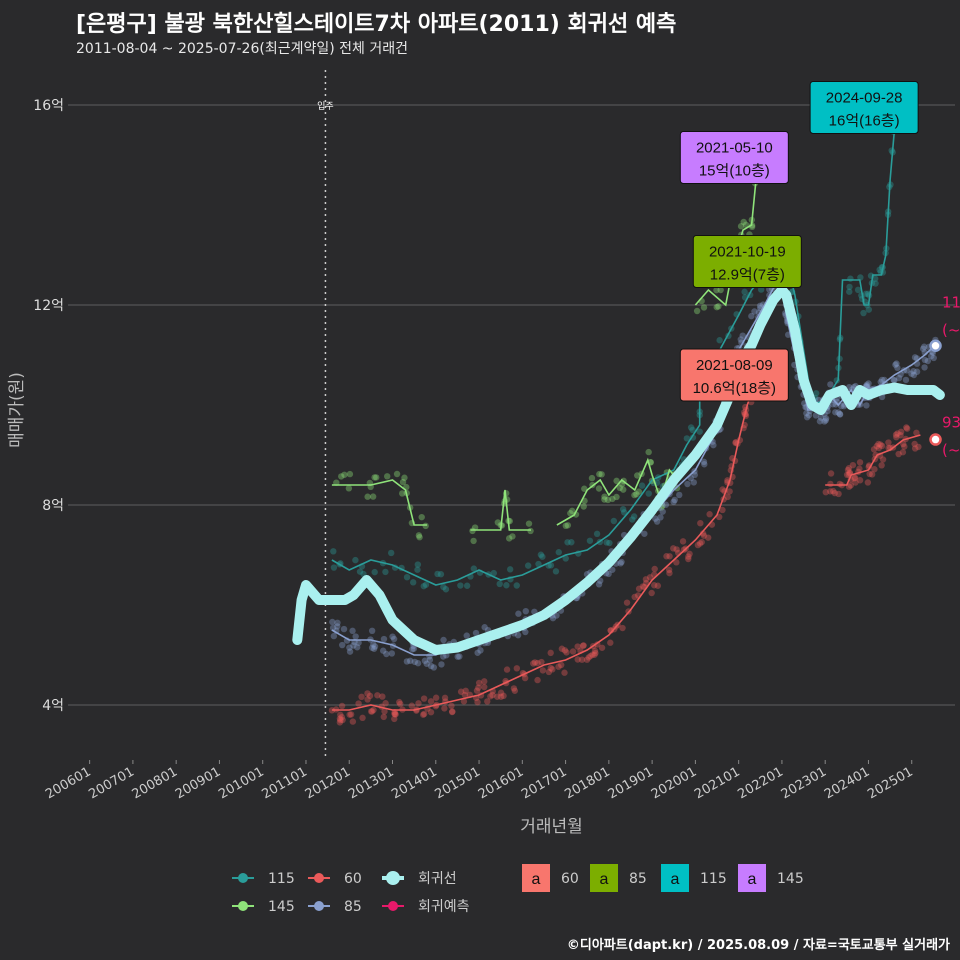 The height and width of the screenshot is (960, 960). Describe the element at coordinates (198, 783) in the screenshot. I see `x-tick-label: 200901` at that location.